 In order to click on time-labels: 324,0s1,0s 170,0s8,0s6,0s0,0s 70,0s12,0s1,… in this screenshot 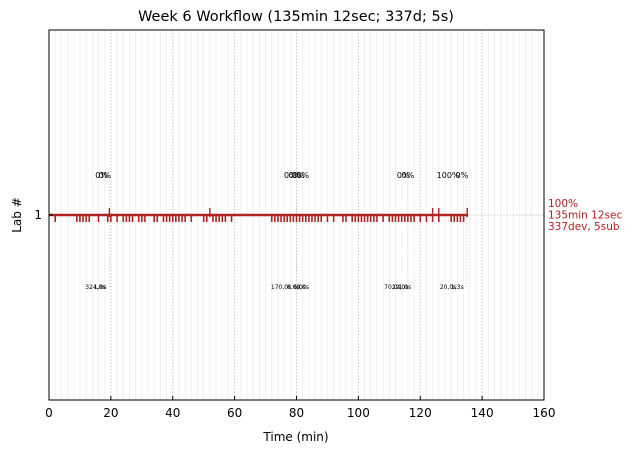, I will do `click(274, 287)`.